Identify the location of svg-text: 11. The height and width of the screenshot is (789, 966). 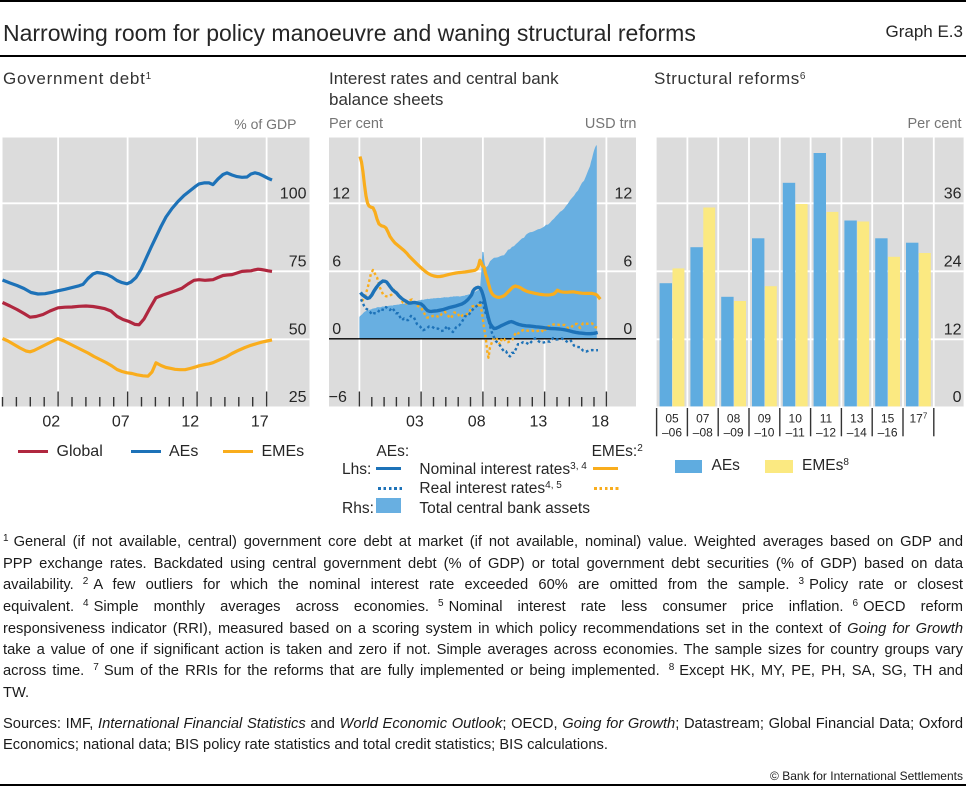
(826, 419).